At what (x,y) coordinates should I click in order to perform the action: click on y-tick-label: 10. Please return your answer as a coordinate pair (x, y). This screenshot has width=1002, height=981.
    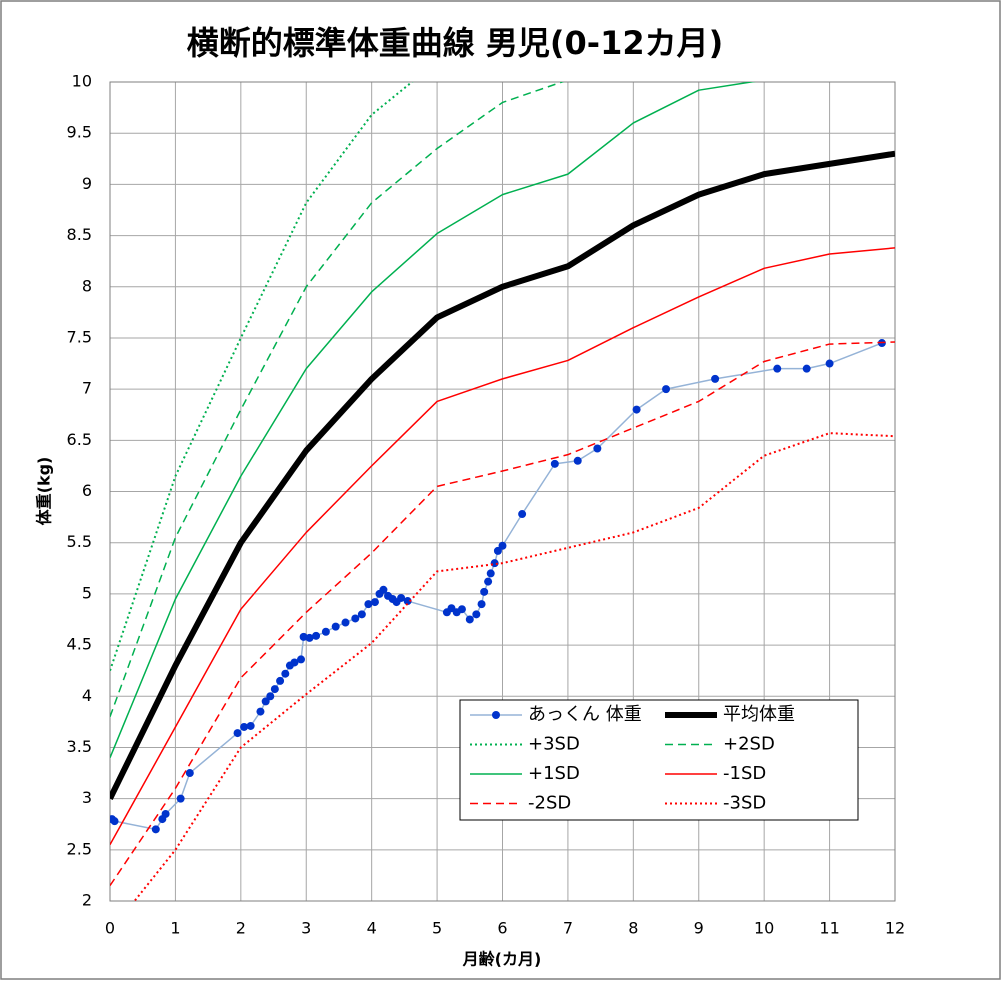
    Looking at the image, I should click on (82, 81).